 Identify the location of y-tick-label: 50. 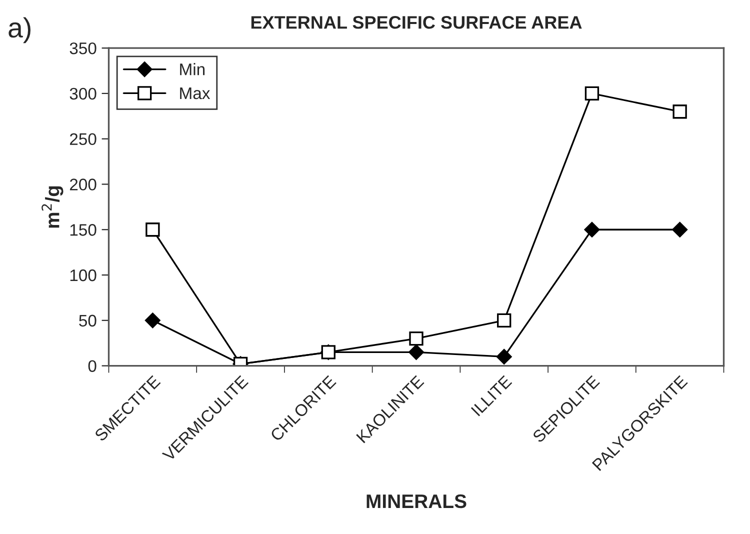
(87, 320).